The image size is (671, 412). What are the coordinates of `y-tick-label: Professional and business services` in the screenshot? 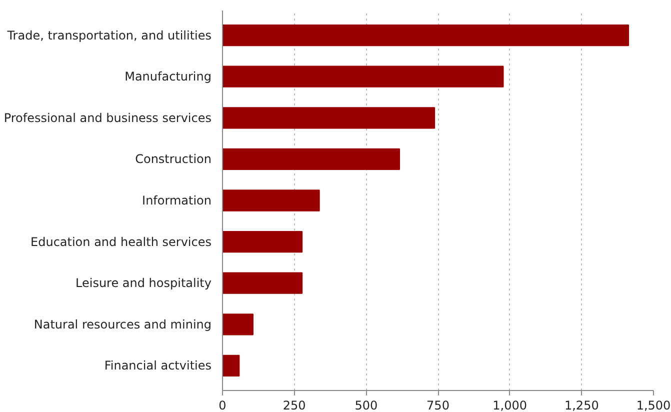 It's located at (108, 117).